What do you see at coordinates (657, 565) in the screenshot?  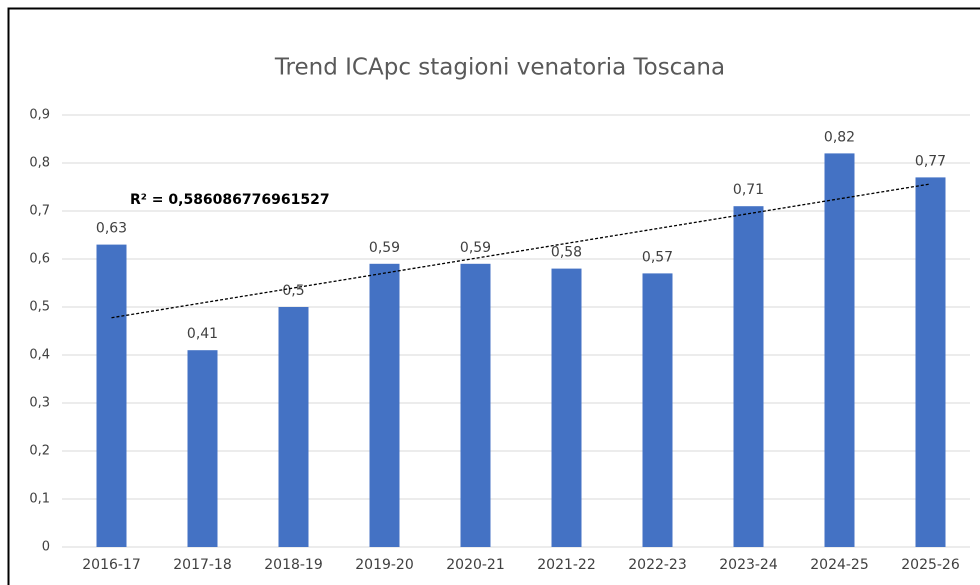 I see `x-tick-label: 2022-23` at bounding box center [657, 565].